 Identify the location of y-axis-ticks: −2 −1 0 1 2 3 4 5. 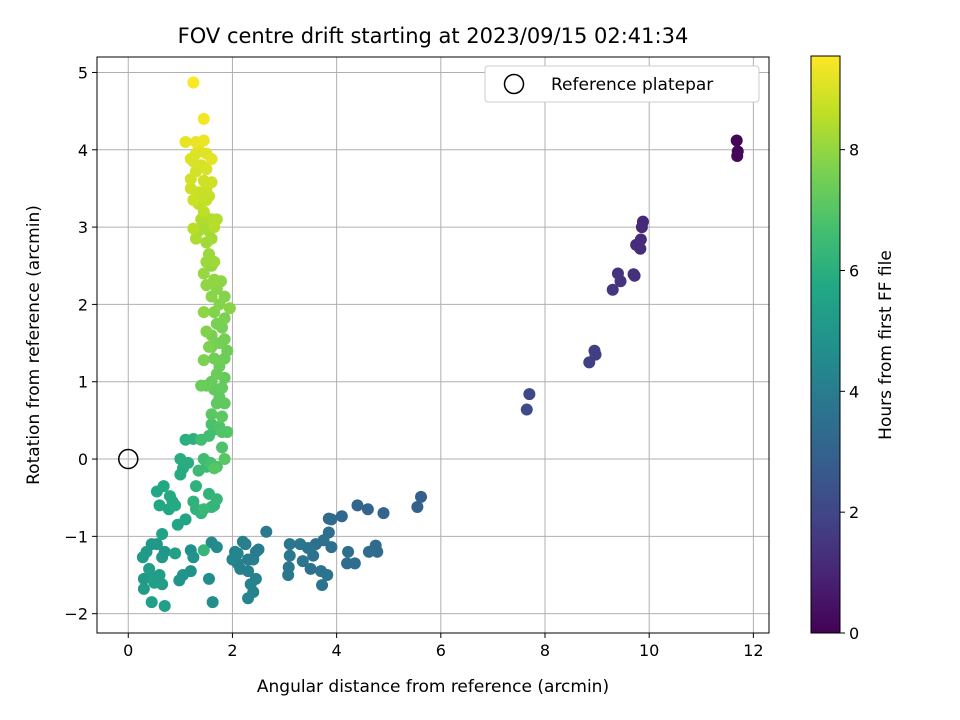
(80, 343).